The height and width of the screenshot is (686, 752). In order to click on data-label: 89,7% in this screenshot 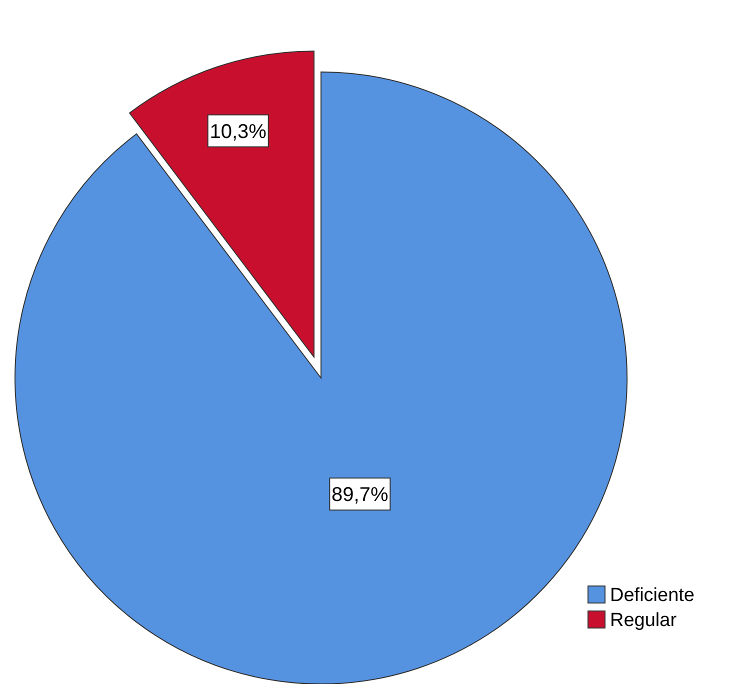, I will do `click(360, 495)`.